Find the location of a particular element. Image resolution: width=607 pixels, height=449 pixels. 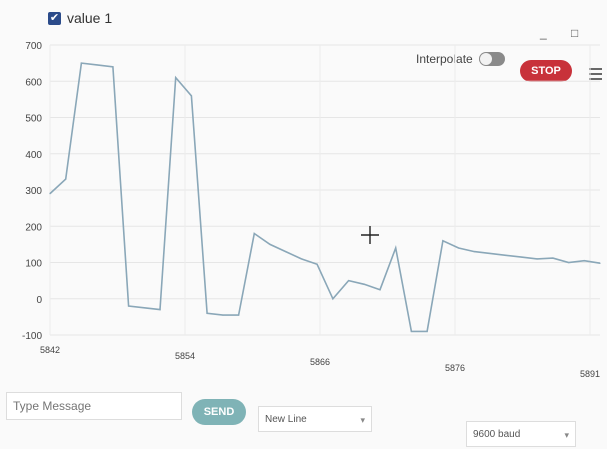

y-tick-label: 100 is located at coordinates (33, 264).